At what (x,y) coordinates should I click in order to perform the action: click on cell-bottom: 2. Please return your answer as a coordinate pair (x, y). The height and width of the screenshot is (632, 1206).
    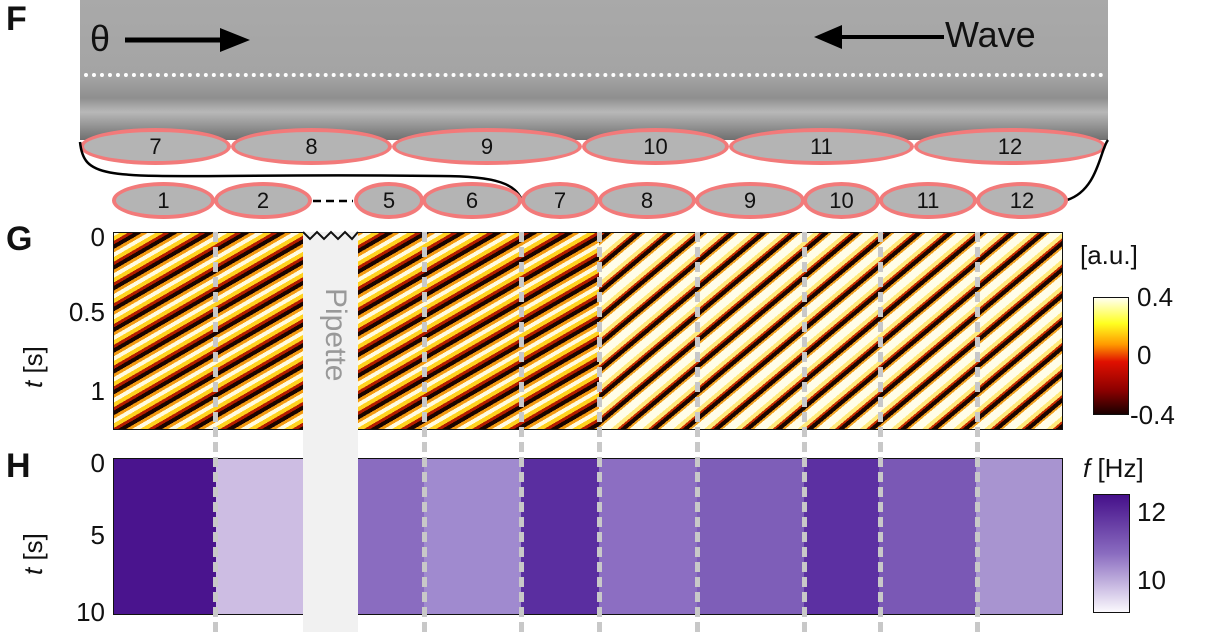
    Looking at the image, I should click on (263, 200).